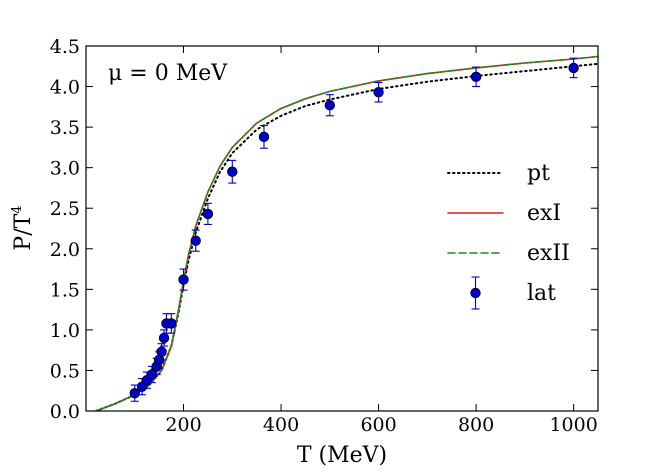 The height and width of the screenshot is (472, 665). What do you see at coordinates (548, 253) in the screenshot?
I see `legend-label: exII` at bounding box center [548, 253].